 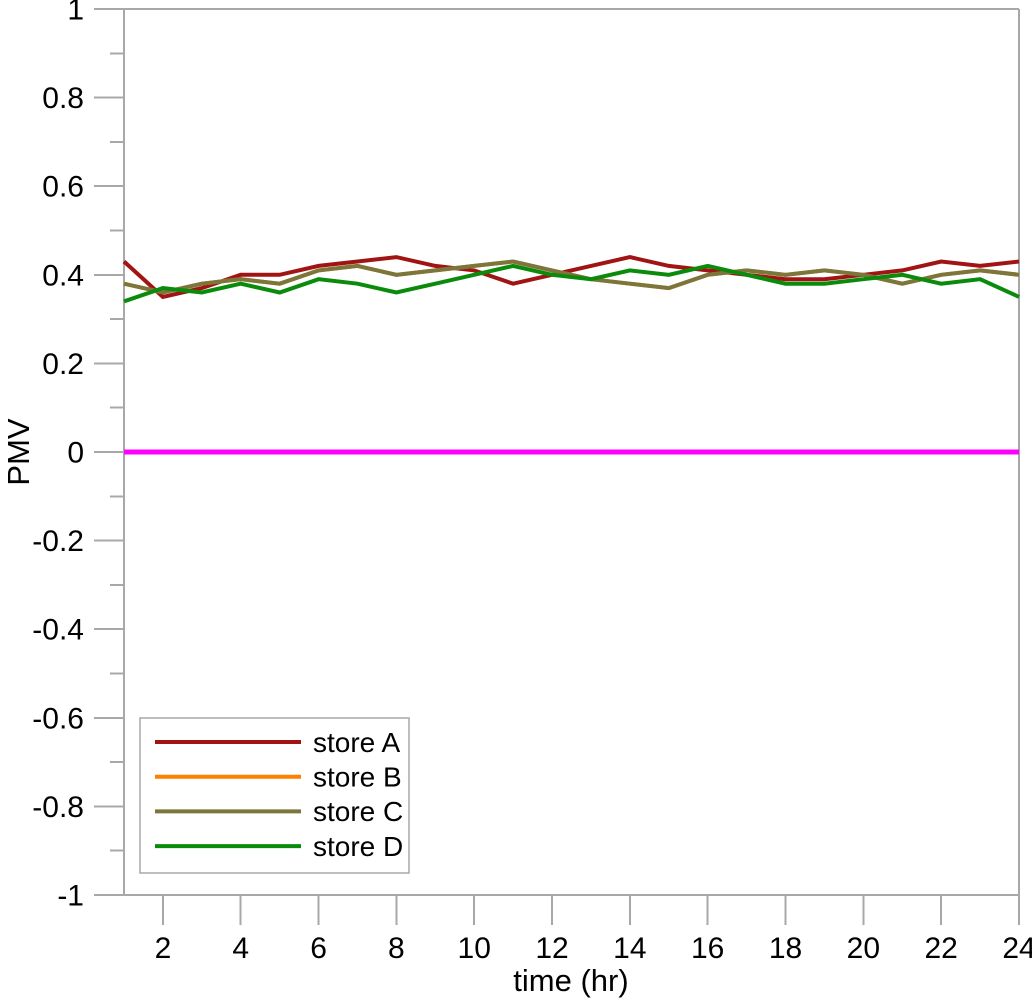 What do you see at coordinates (58, 630) in the screenshot?
I see `y-tick-label: -0.4` at bounding box center [58, 630].